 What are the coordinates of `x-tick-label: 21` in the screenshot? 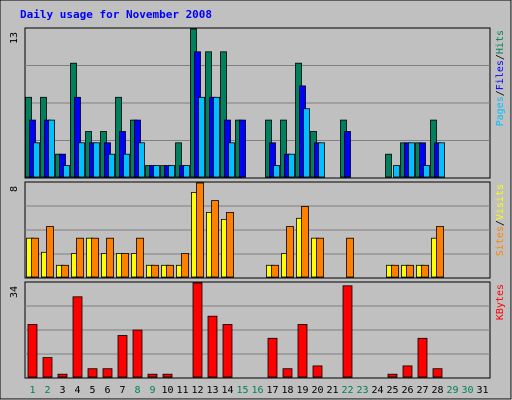 It's located at (332, 390).